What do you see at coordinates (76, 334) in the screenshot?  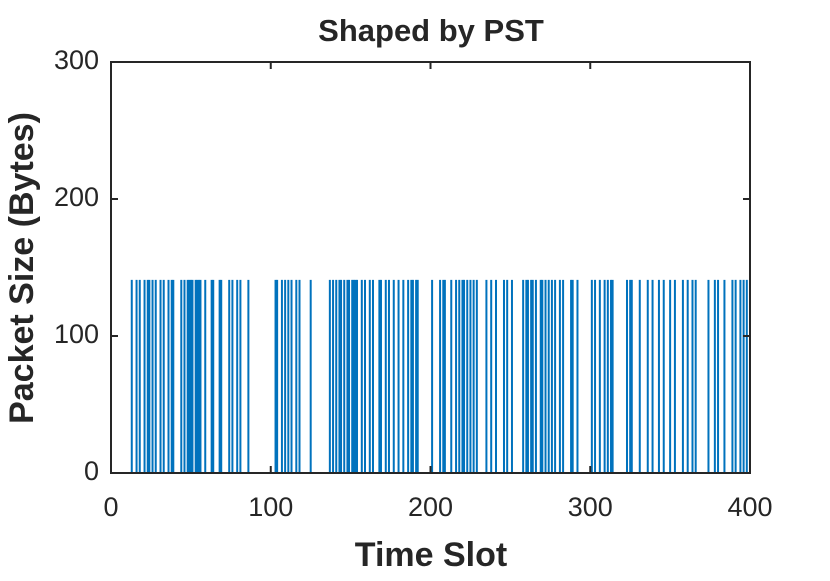 I see `y-tick-label: 100` at bounding box center [76, 334].